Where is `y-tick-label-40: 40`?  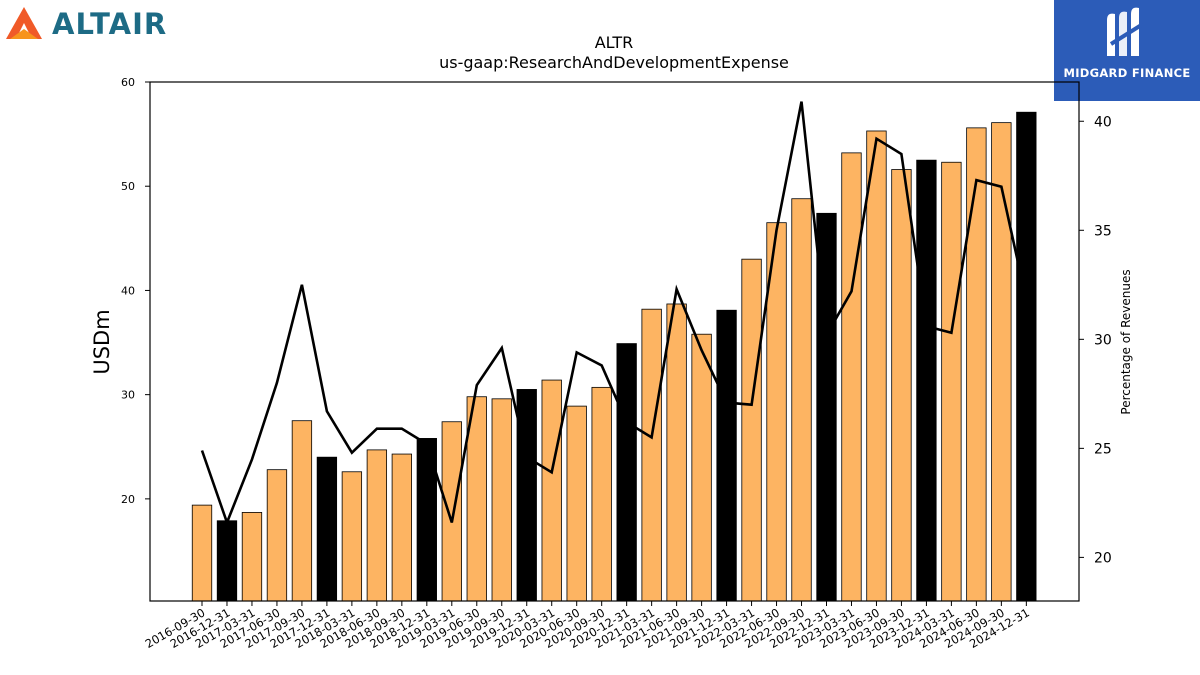
y-tick-label-40: 40 is located at coordinates (128, 290).